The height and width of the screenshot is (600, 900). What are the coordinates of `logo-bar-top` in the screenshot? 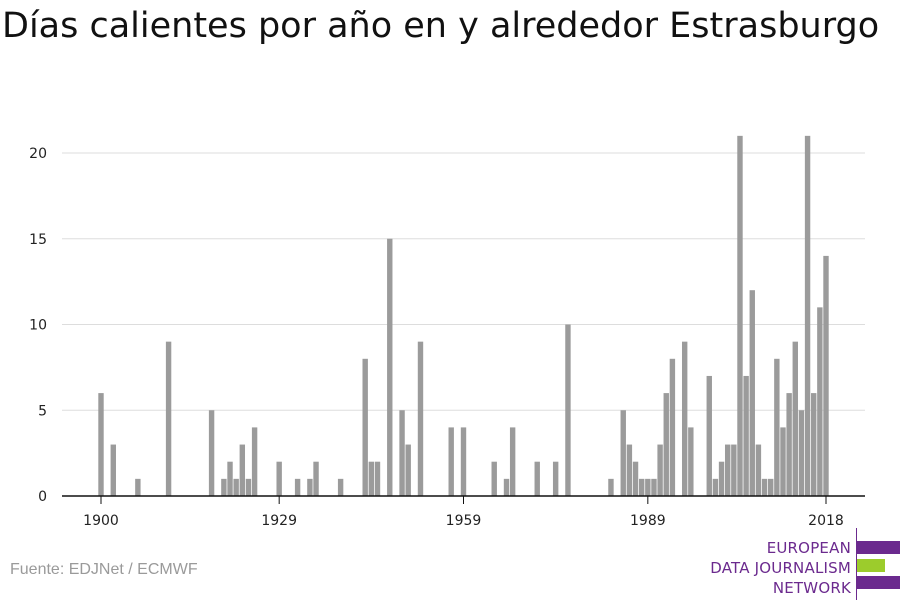 It's located at (878, 547).